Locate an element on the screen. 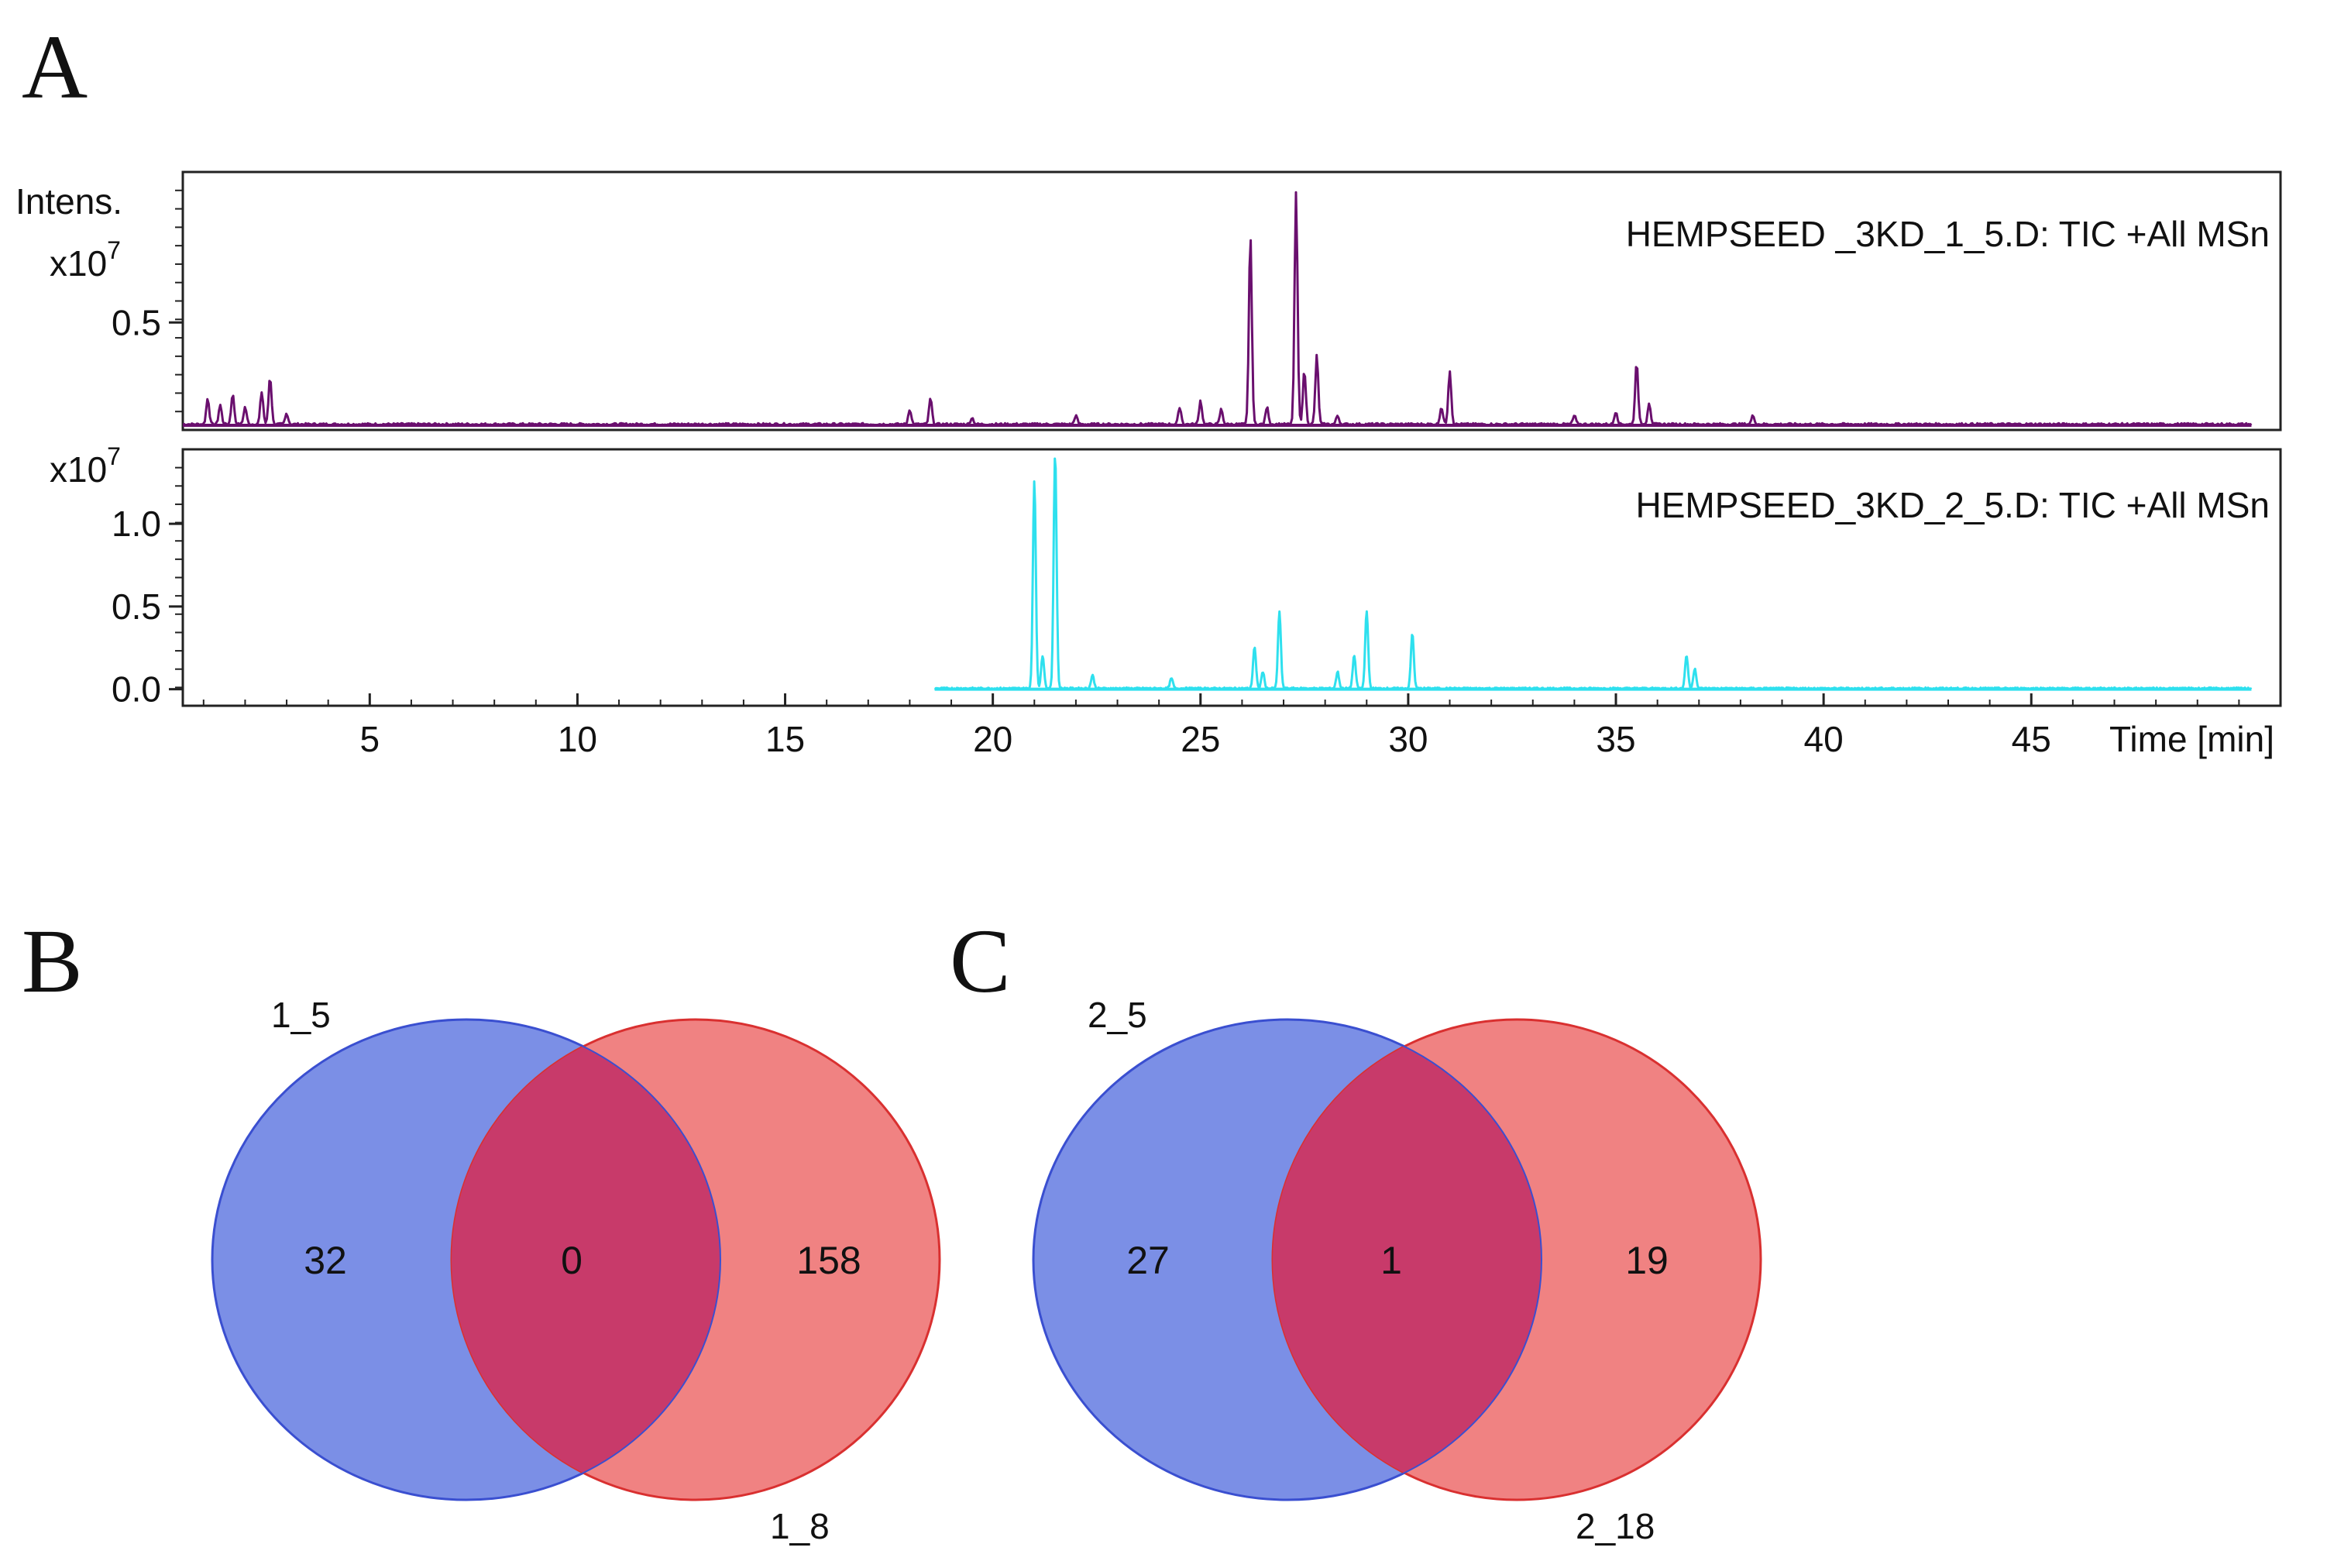  venn-c-set-2-5-outline is located at coordinates (1288, 1260).